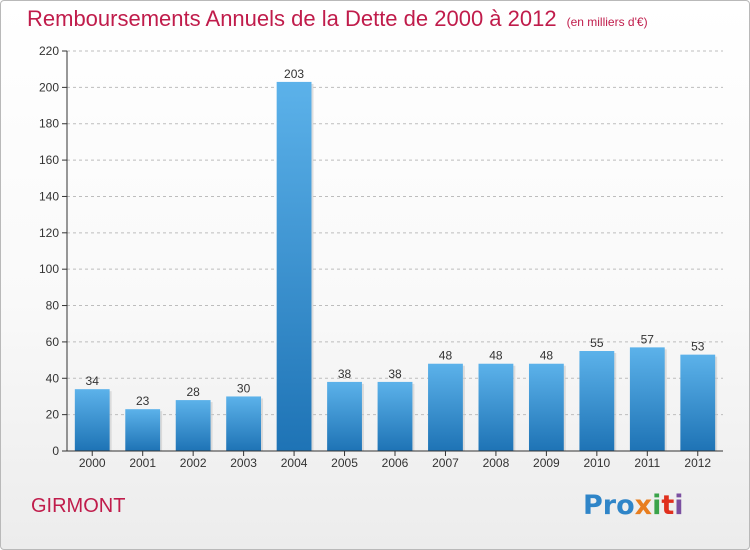  I want to click on data-label: 30, so click(244, 388).